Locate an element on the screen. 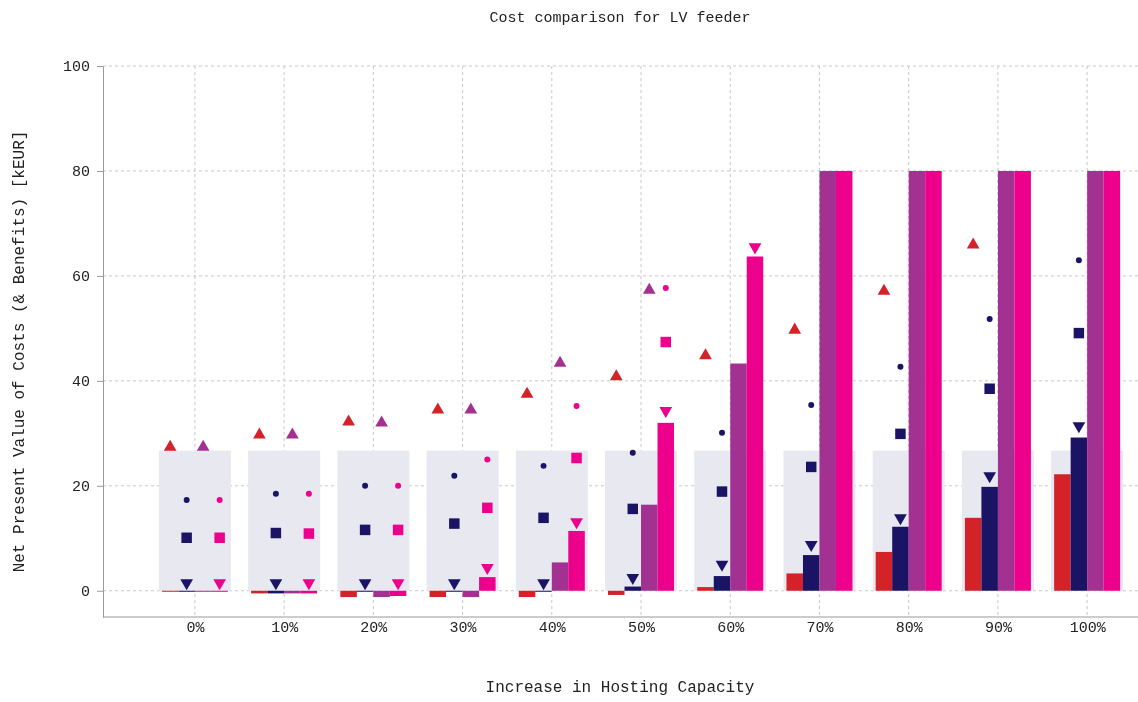 The image size is (1138, 702). x-tick-label: 20% is located at coordinates (374, 628).